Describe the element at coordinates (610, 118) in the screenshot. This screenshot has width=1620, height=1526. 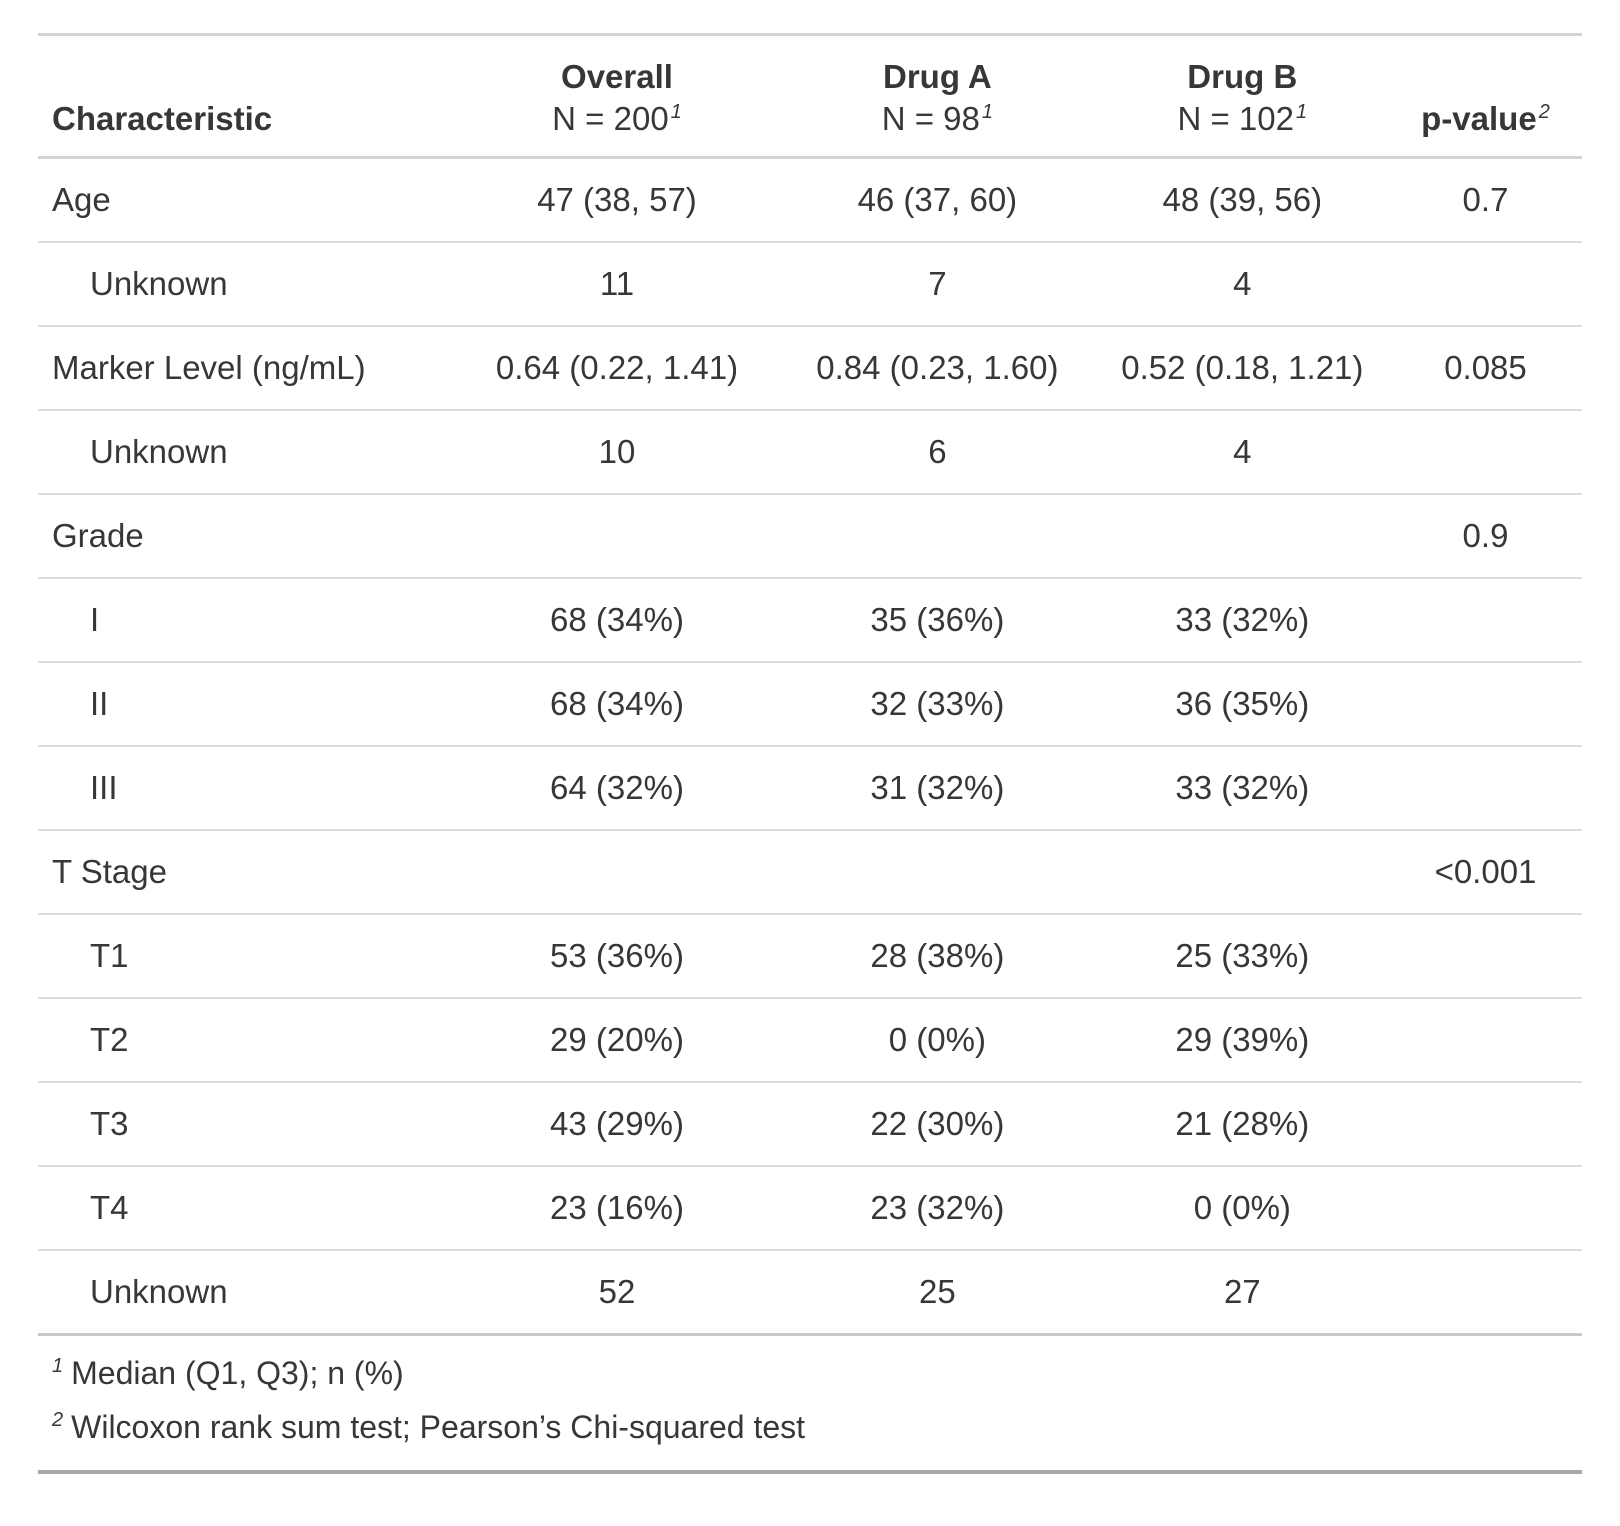
I see `n-text: N = 200` at that location.